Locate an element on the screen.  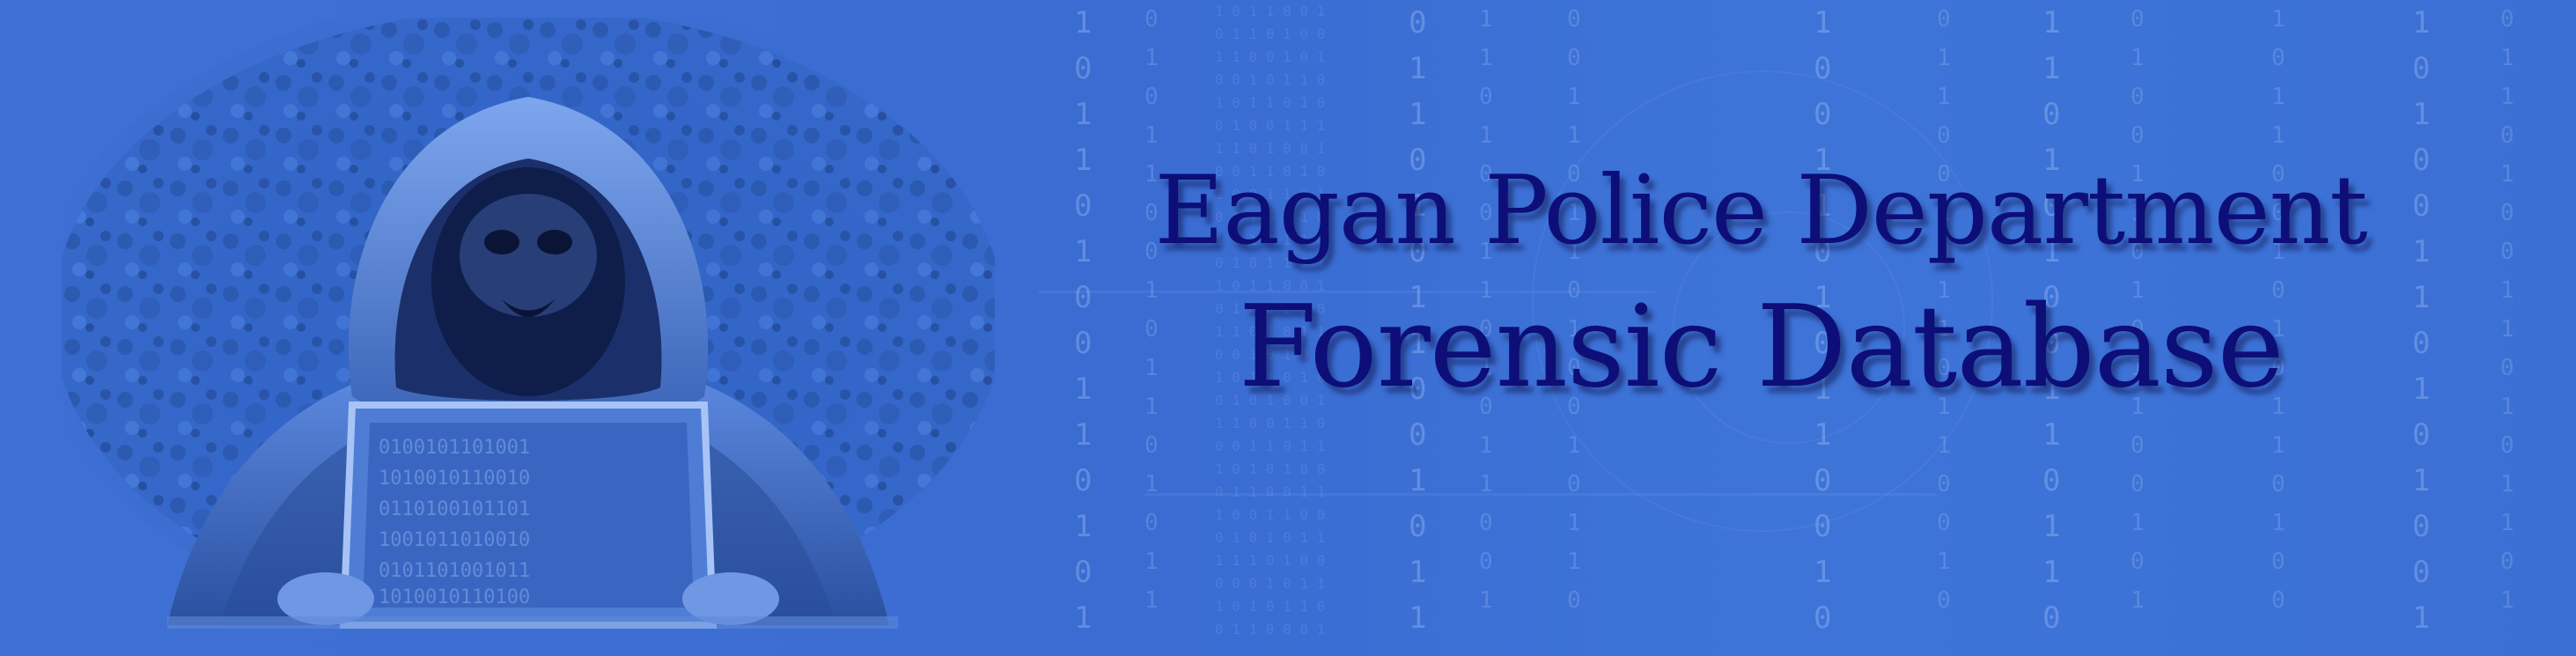
database-title: Forensic Database is located at coordinates (1762, 347).